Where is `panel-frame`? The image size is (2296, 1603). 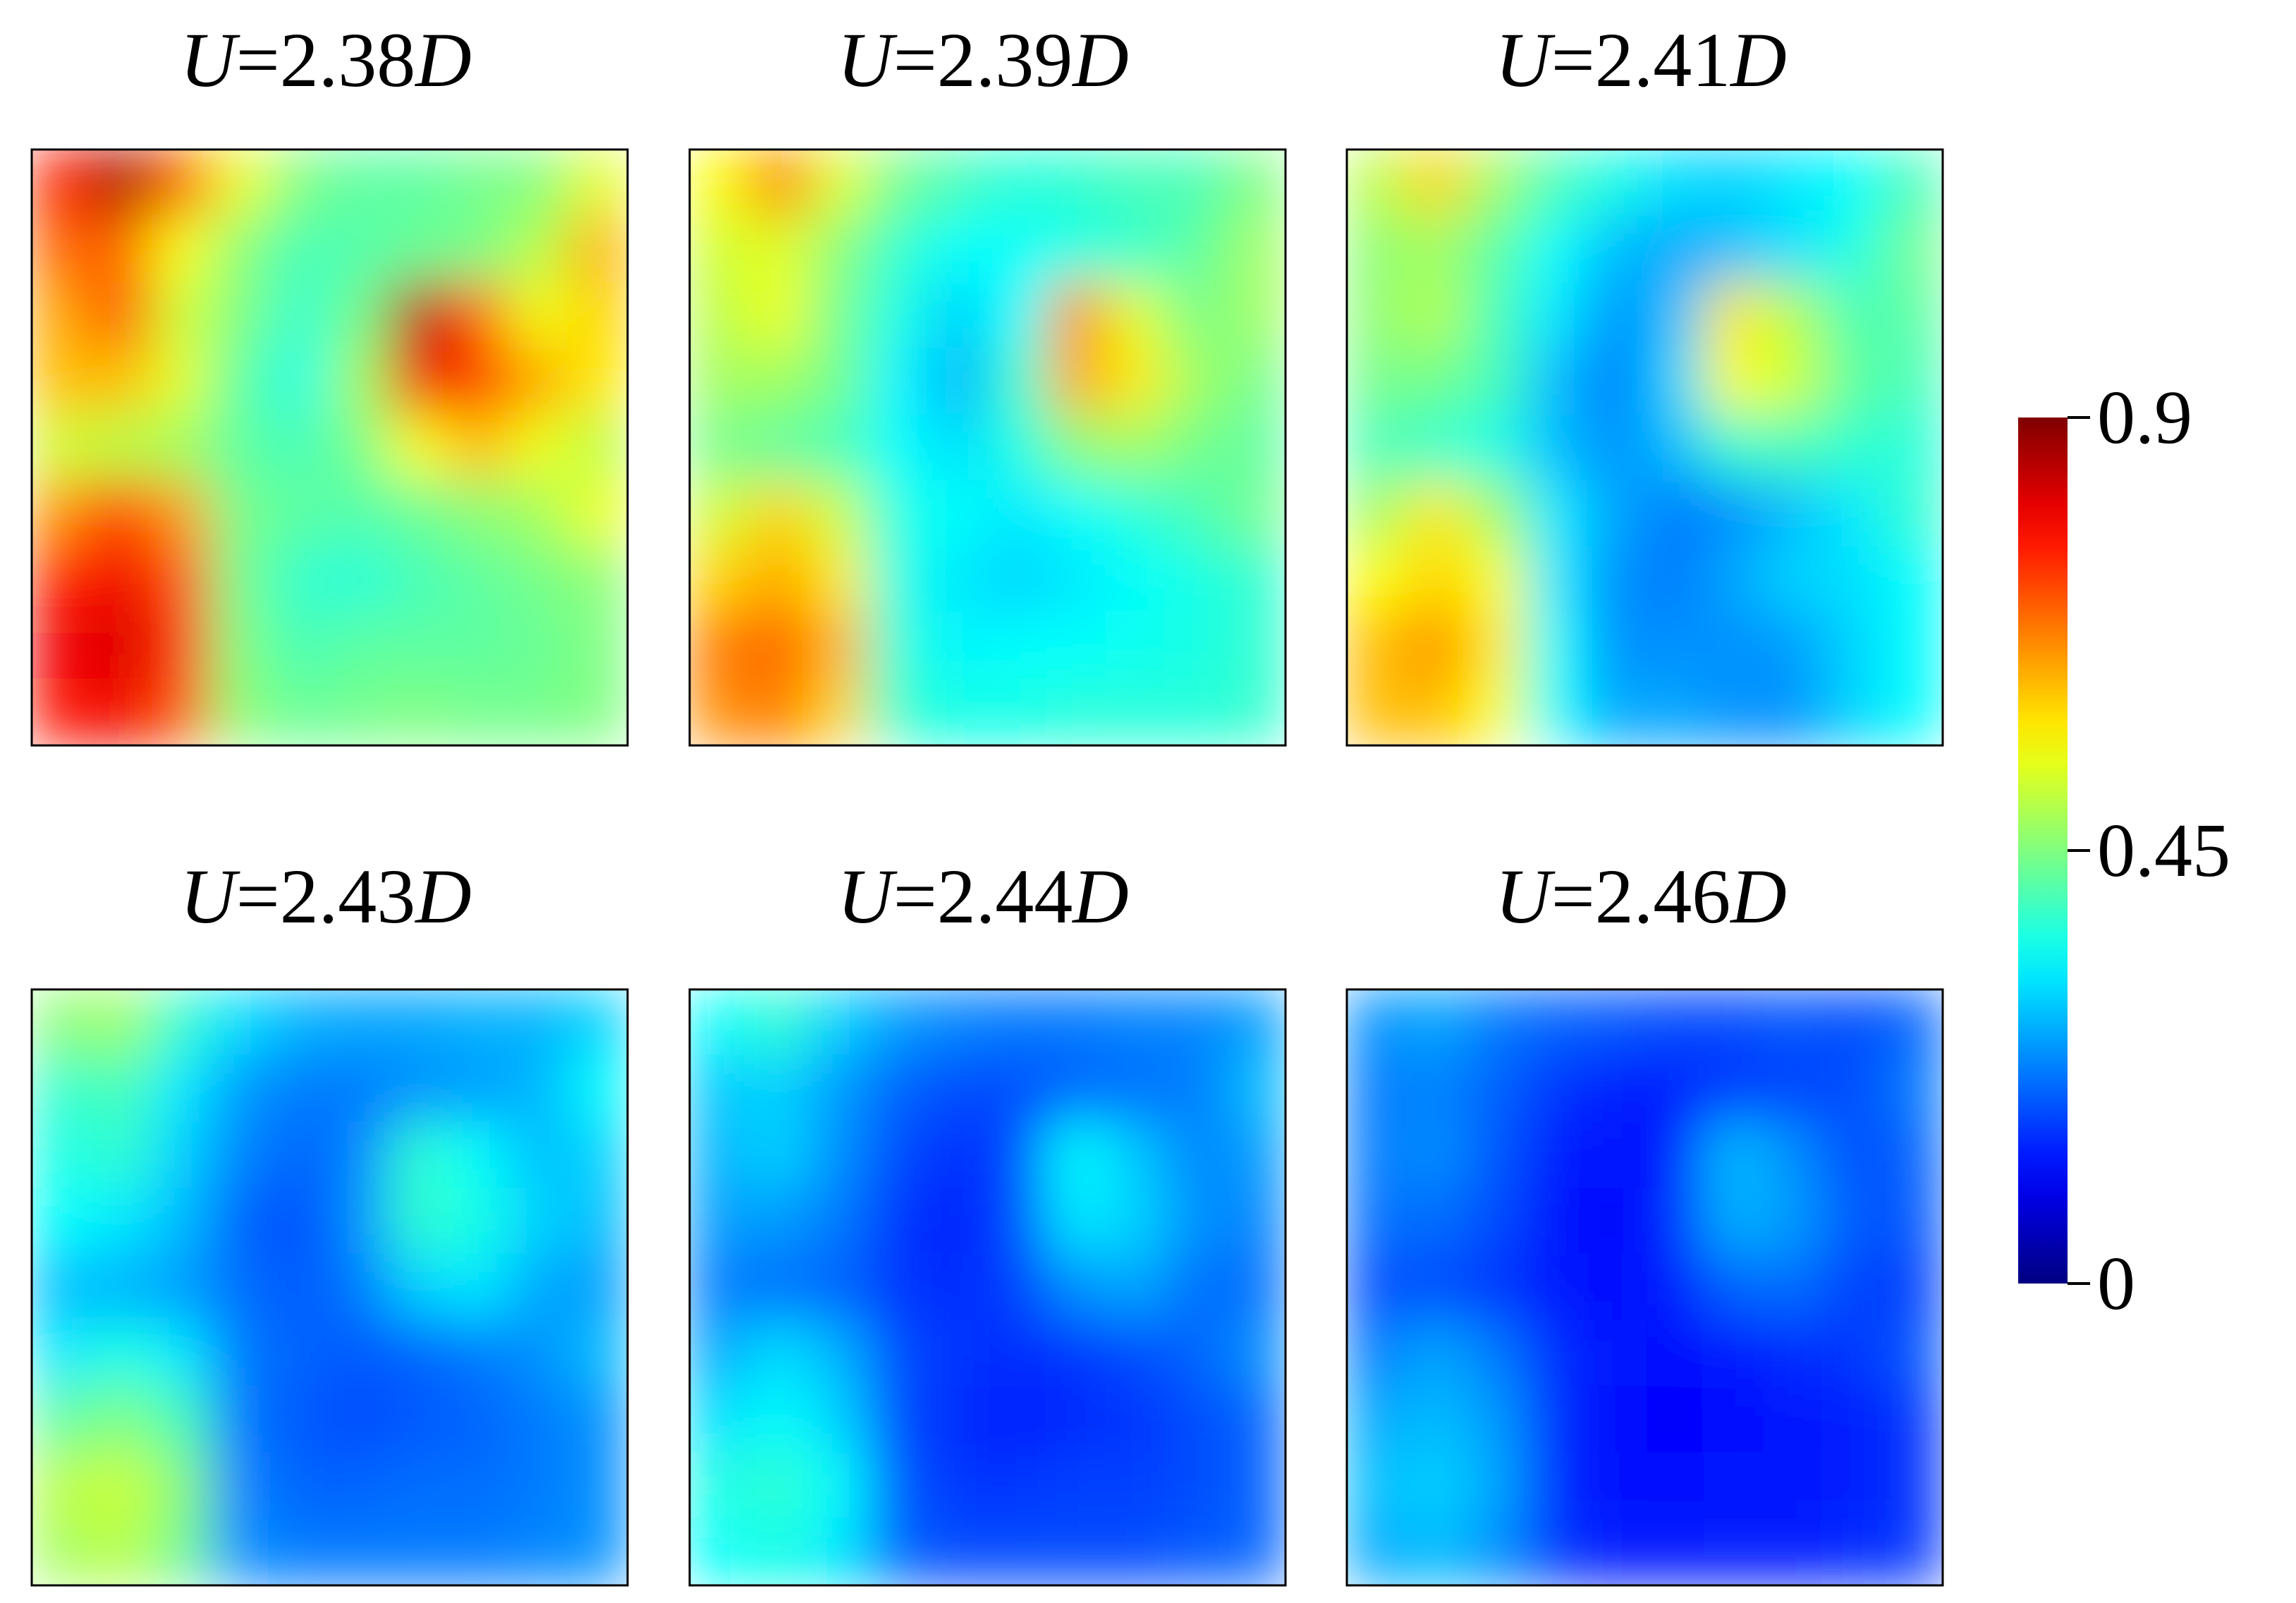 panel-frame is located at coordinates (987, 1287).